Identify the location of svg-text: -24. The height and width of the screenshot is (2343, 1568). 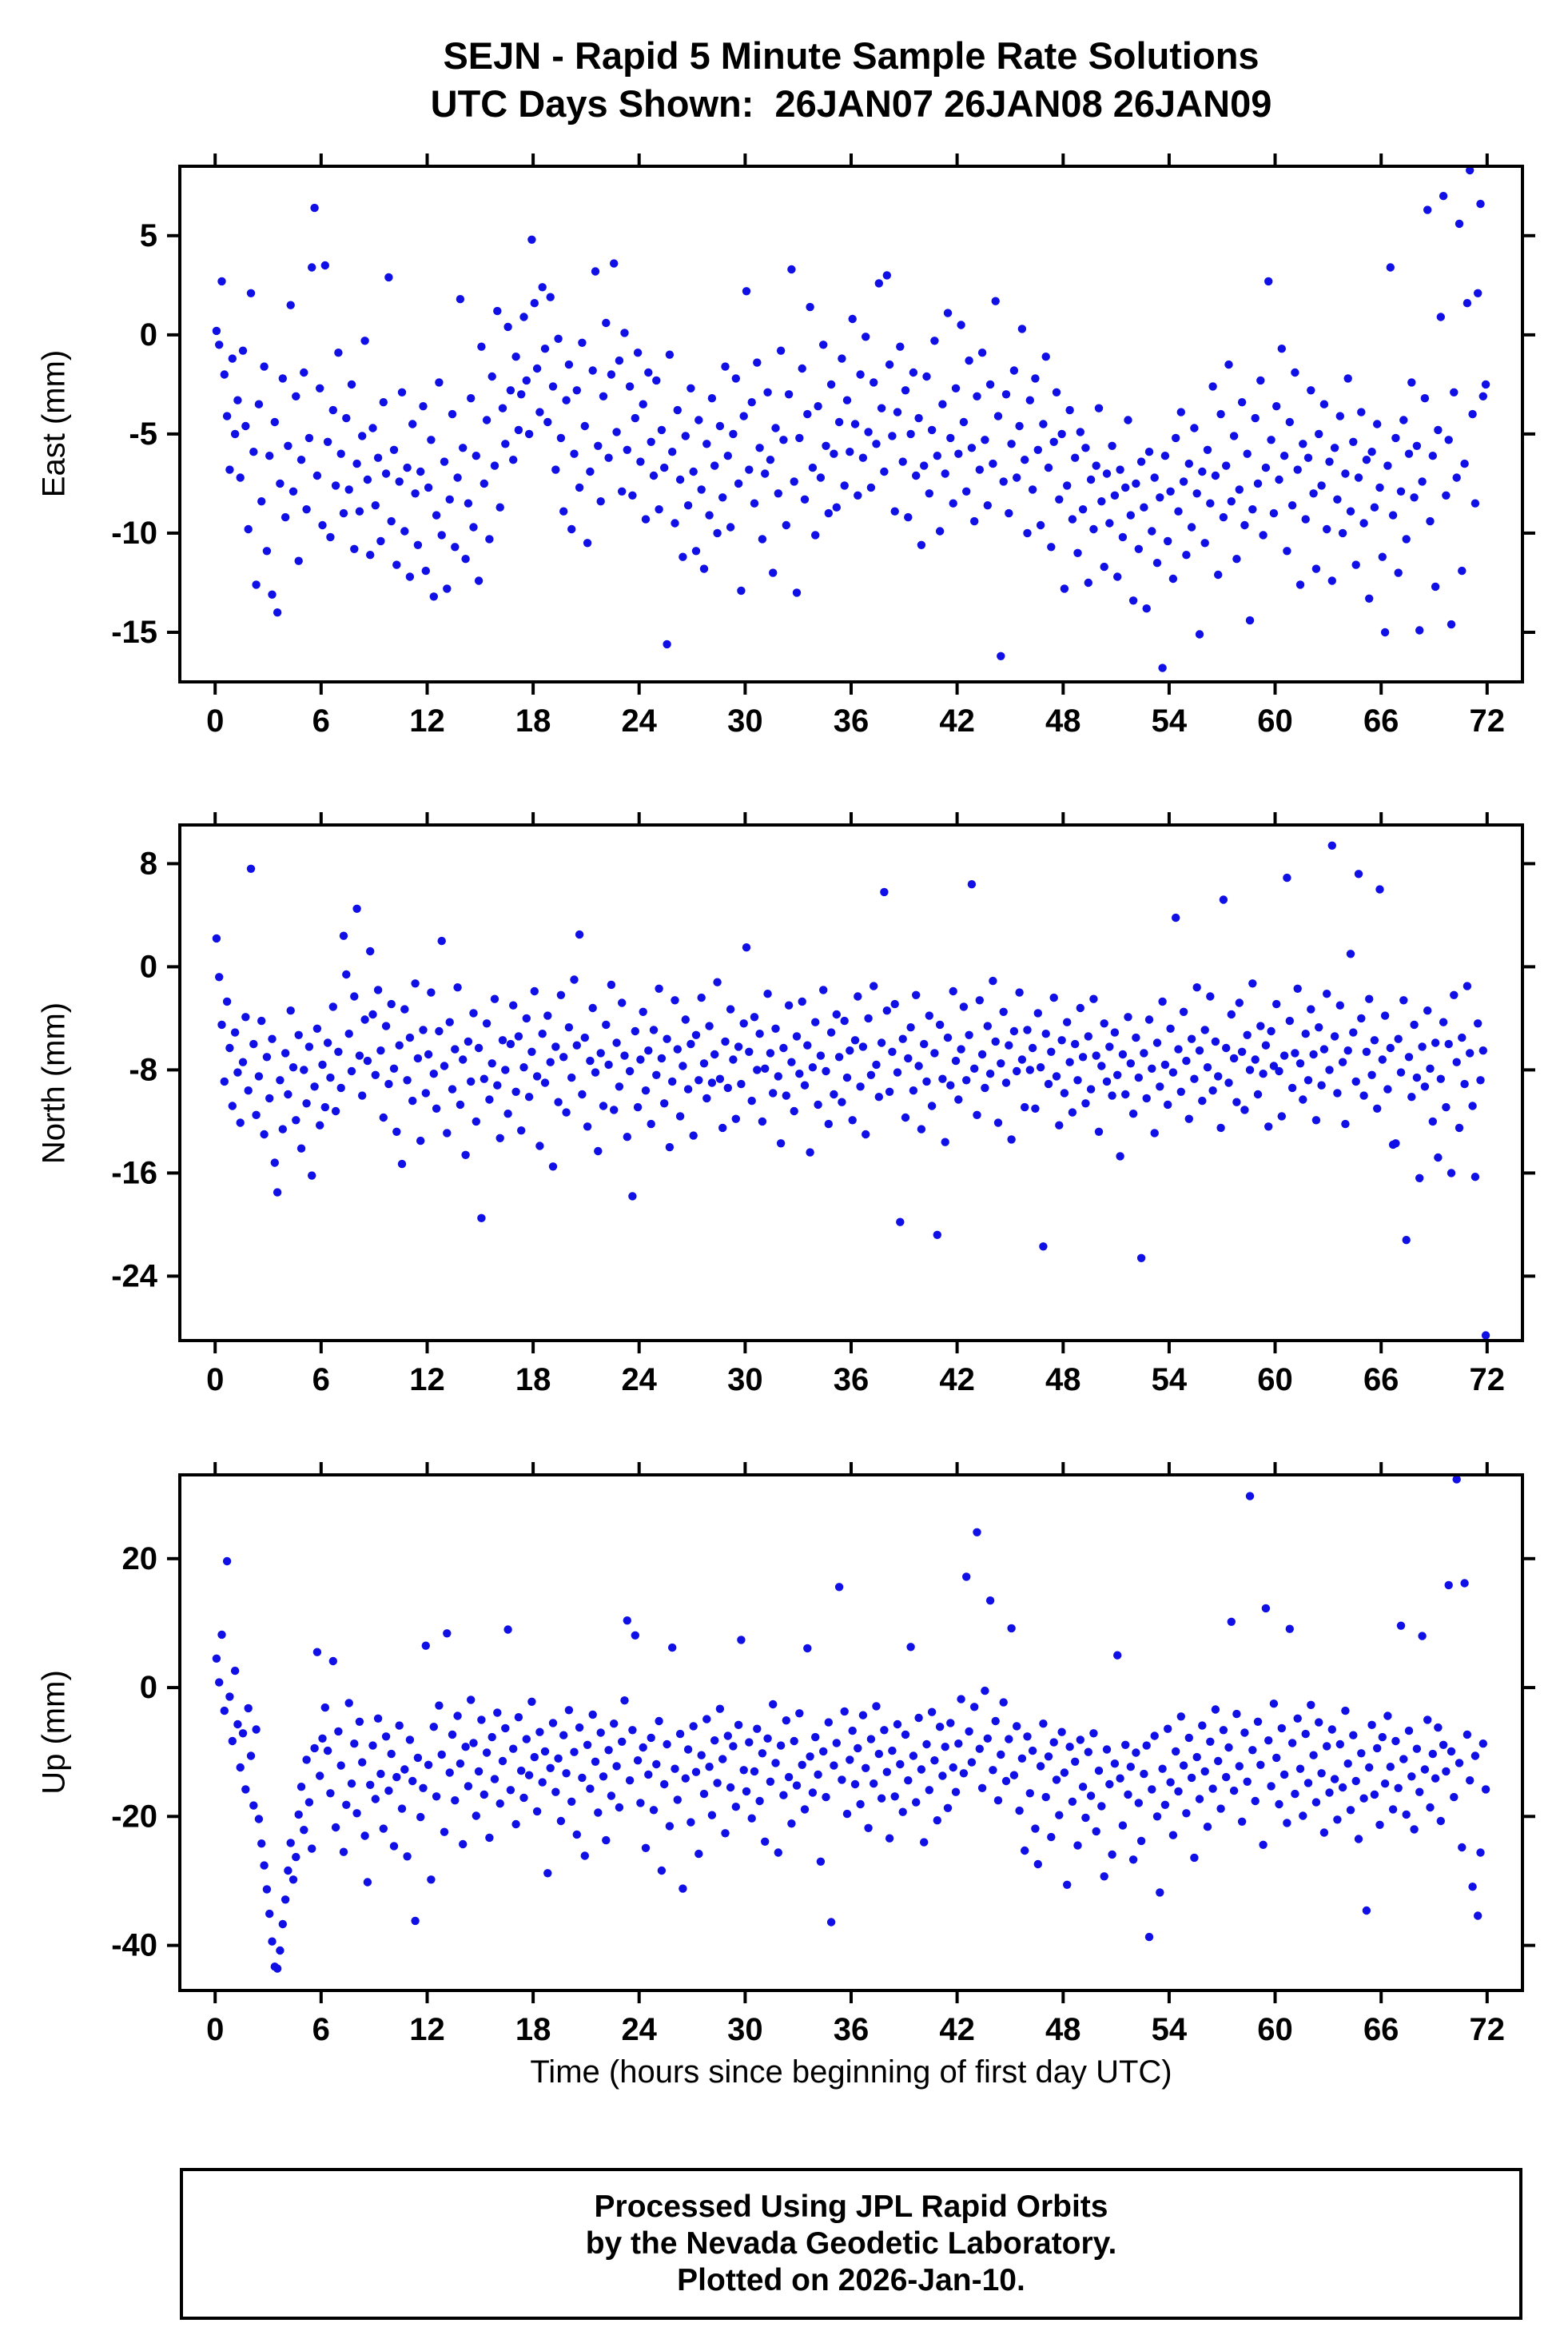
(134, 1276).